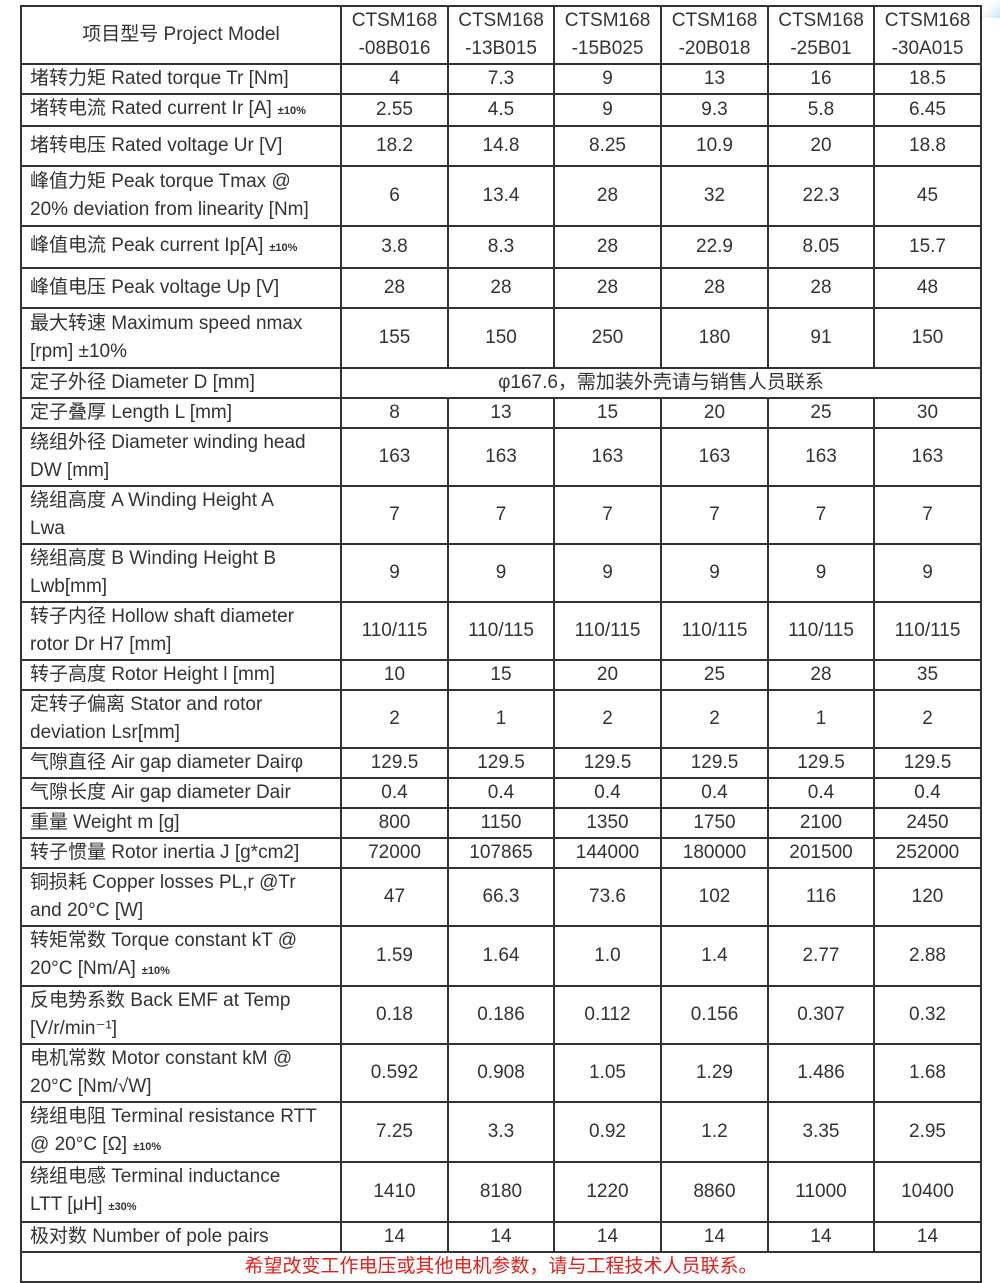 Image resolution: width=1000 pixels, height=1283 pixels. What do you see at coordinates (152, 514) in the screenshot?
I see `row-label: 绕组高度 A Winding Height A Lwa` at bounding box center [152, 514].